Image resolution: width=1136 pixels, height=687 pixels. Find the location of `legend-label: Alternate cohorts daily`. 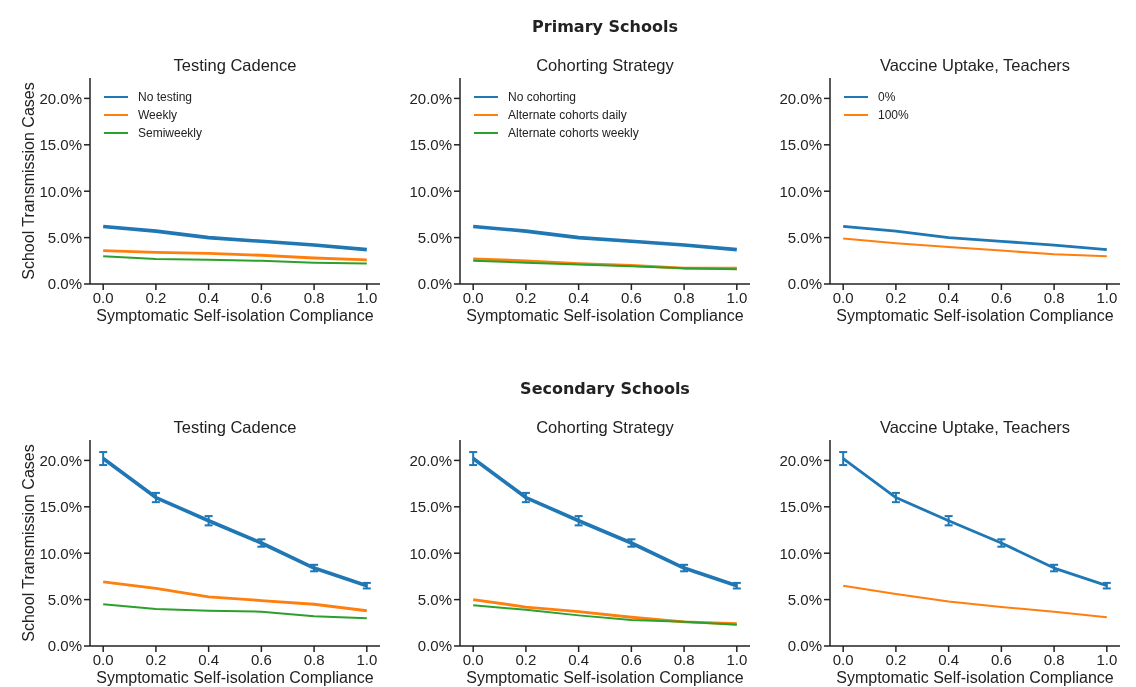

legend-label: Alternate cohorts daily is located at coordinates (567, 115).